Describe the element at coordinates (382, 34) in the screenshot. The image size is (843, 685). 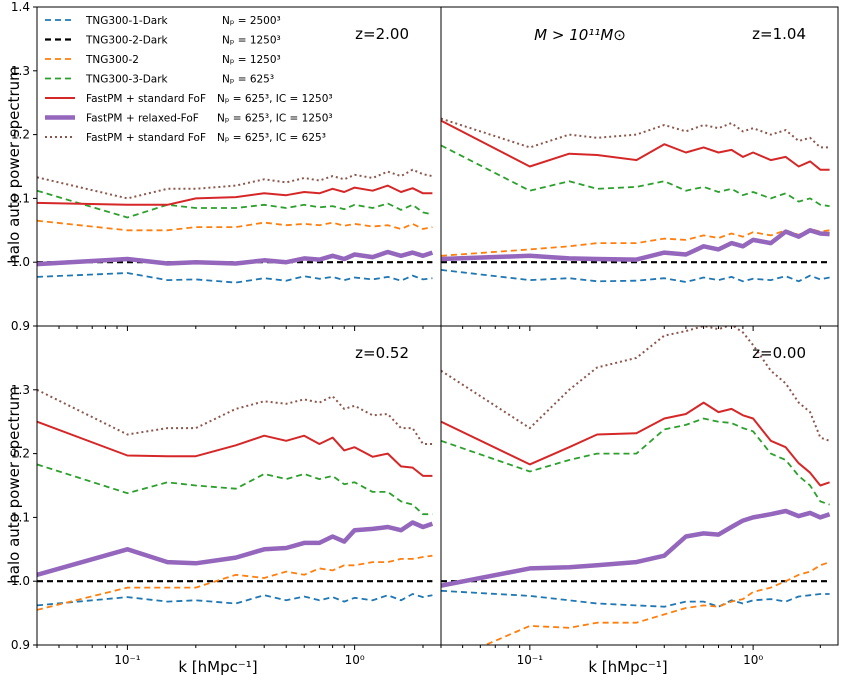
I see `redshift-label: z=2.00` at that location.